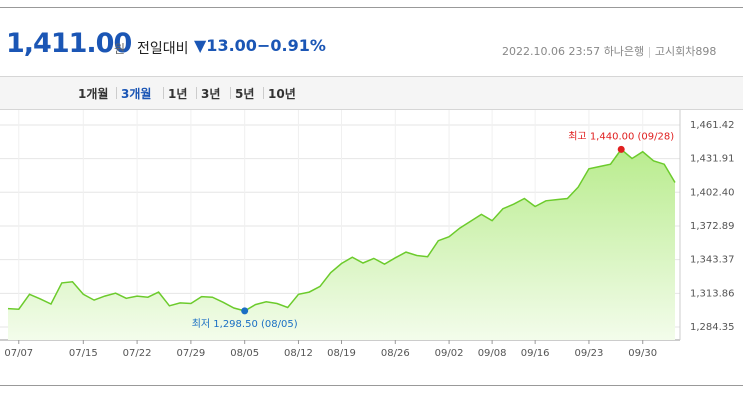  Describe the element at coordinates (244, 353) in the screenshot. I see `x-tick-label: 08/05` at that location.